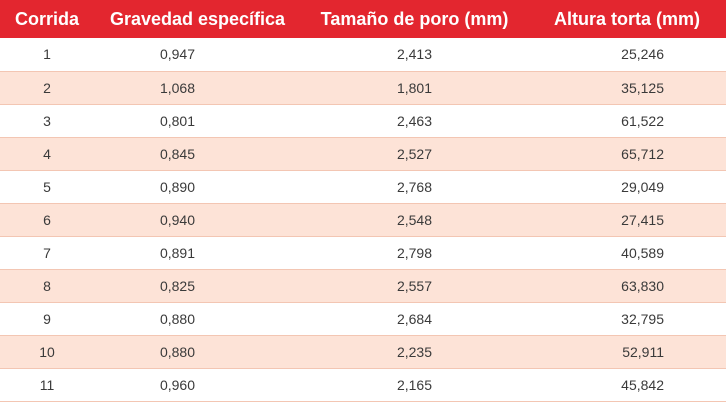 The width and height of the screenshot is (726, 404). Describe the element at coordinates (627, 253) in the screenshot. I see `cell-altura-torta: 40,589` at that location.